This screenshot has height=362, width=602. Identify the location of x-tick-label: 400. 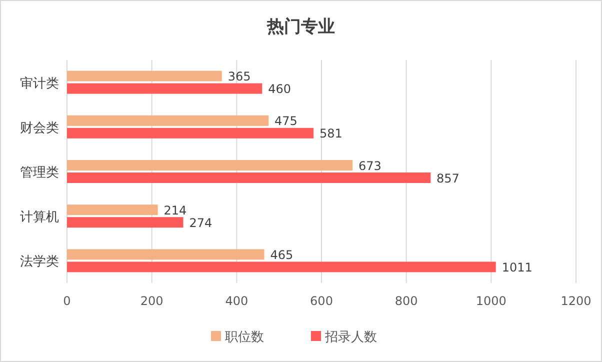
(236, 301).